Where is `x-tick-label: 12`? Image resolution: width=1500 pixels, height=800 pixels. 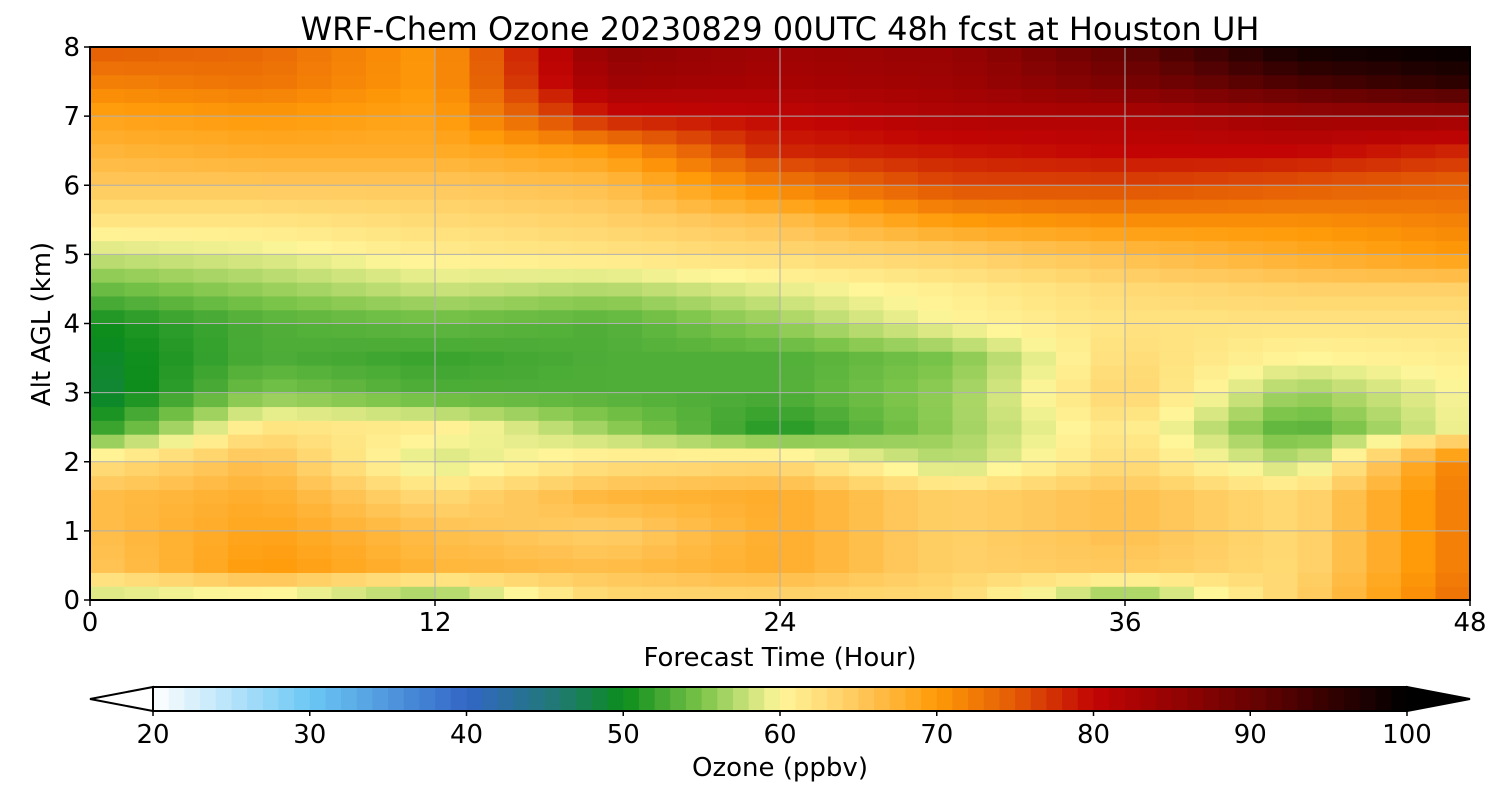 x-tick-label: 12 is located at coordinates (434, 623).